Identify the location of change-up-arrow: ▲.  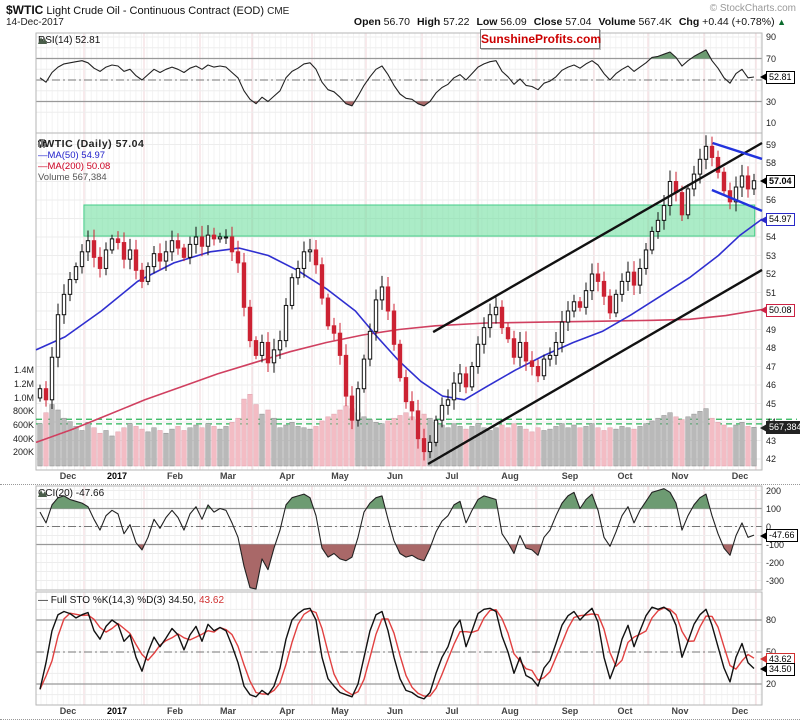
(780, 22).